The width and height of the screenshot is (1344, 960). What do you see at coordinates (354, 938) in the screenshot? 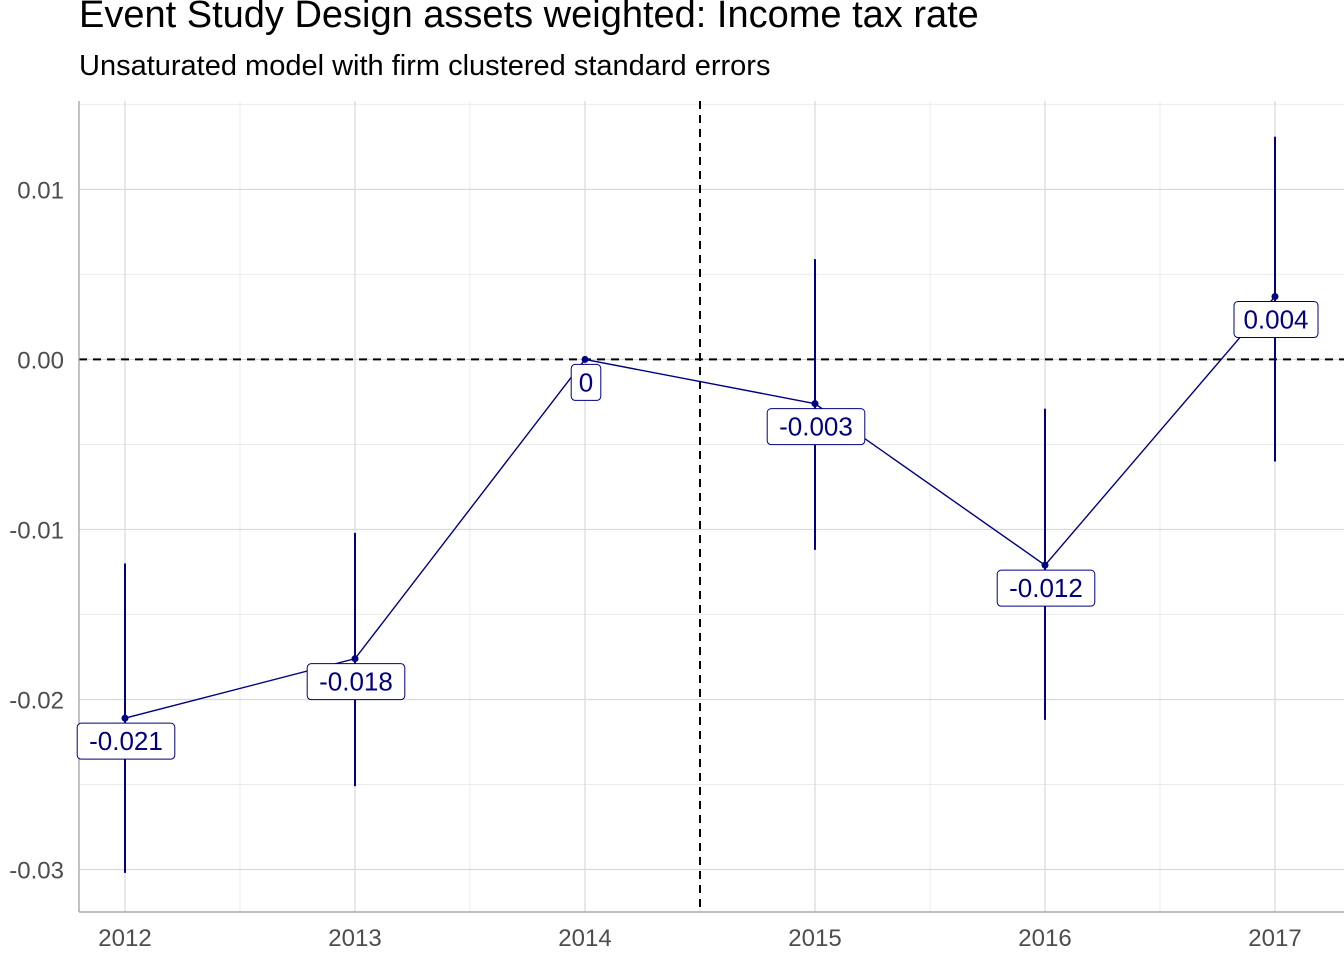
I see `x-tick-label: 2013` at bounding box center [354, 938].